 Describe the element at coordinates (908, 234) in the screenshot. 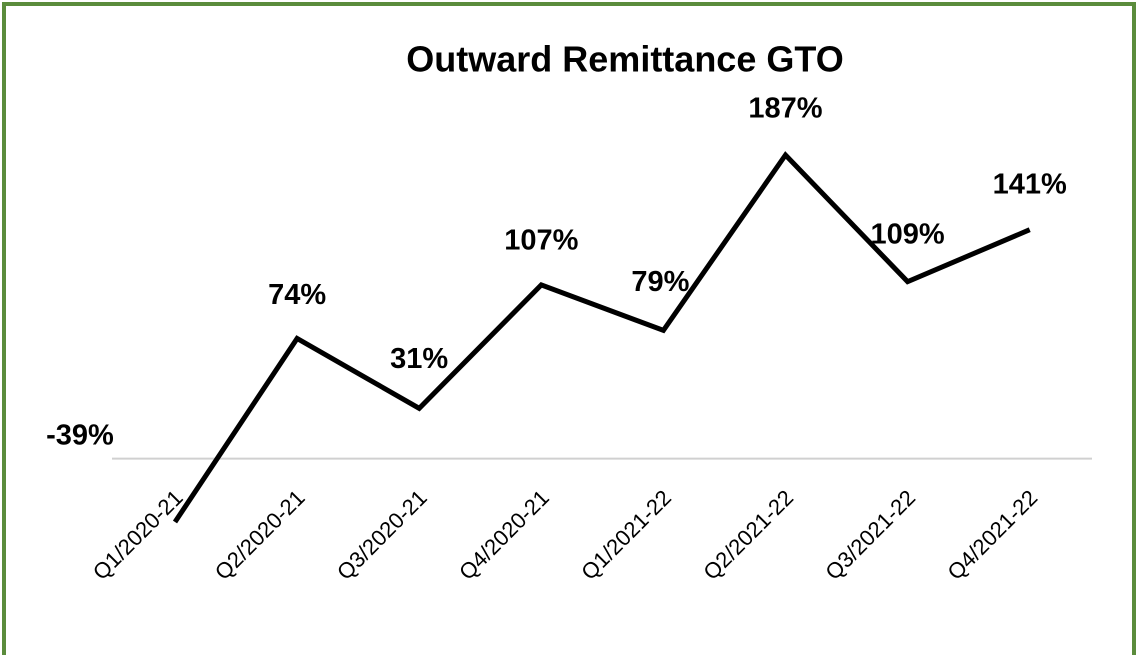

I see `data-label: 109%` at that location.